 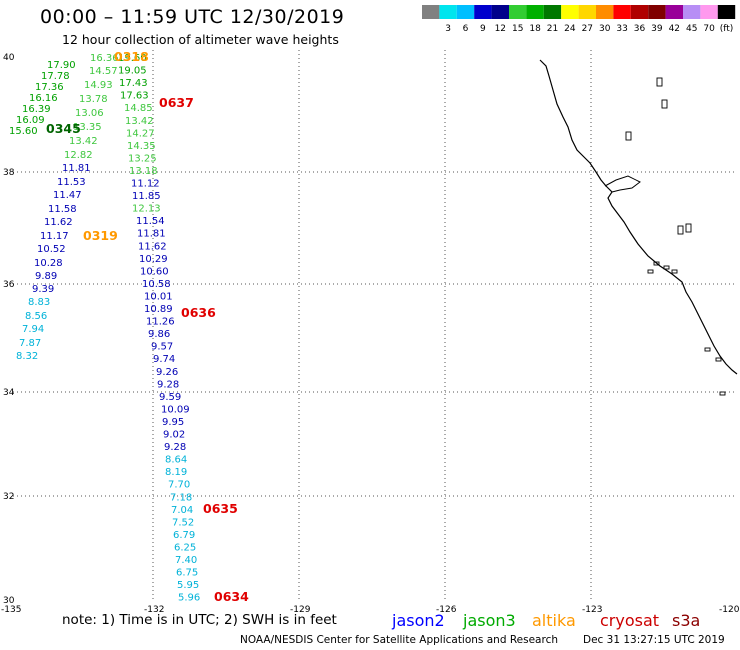 I want to click on wave-height-value: 15.60, so click(x=23, y=131).